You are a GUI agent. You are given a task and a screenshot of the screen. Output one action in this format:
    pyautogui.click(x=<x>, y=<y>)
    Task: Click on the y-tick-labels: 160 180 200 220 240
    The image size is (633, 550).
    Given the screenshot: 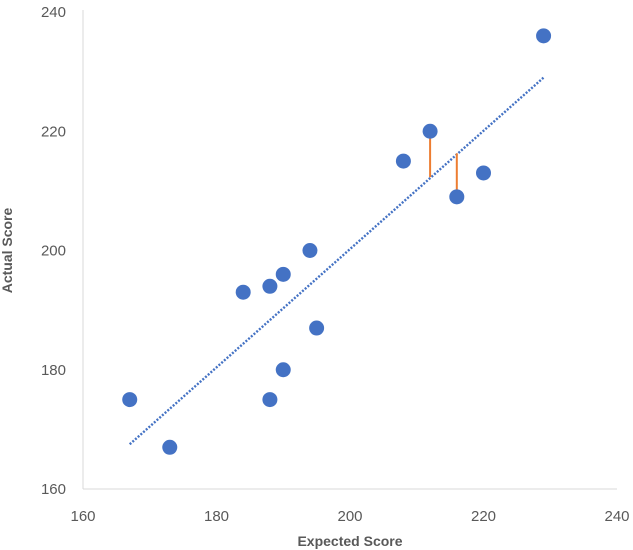 What is the action you would take?
    pyautogui.click(x=53, y=251)
    